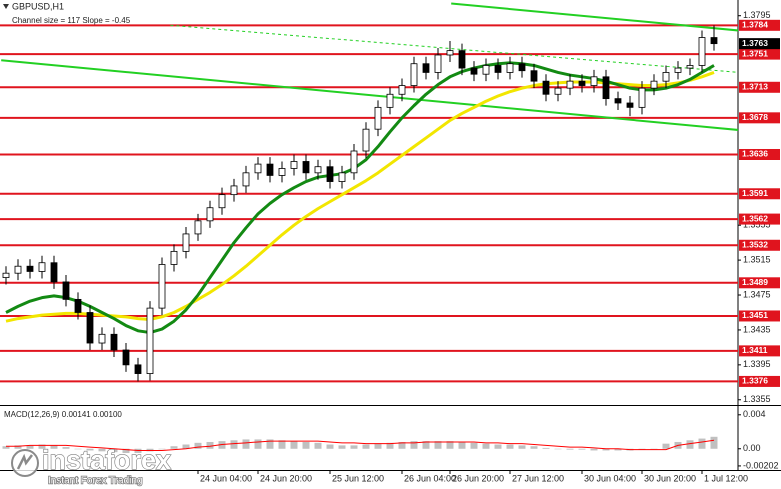 This screenshot has height=489, width=781. I want to click on trend-line, so click(369, 95).